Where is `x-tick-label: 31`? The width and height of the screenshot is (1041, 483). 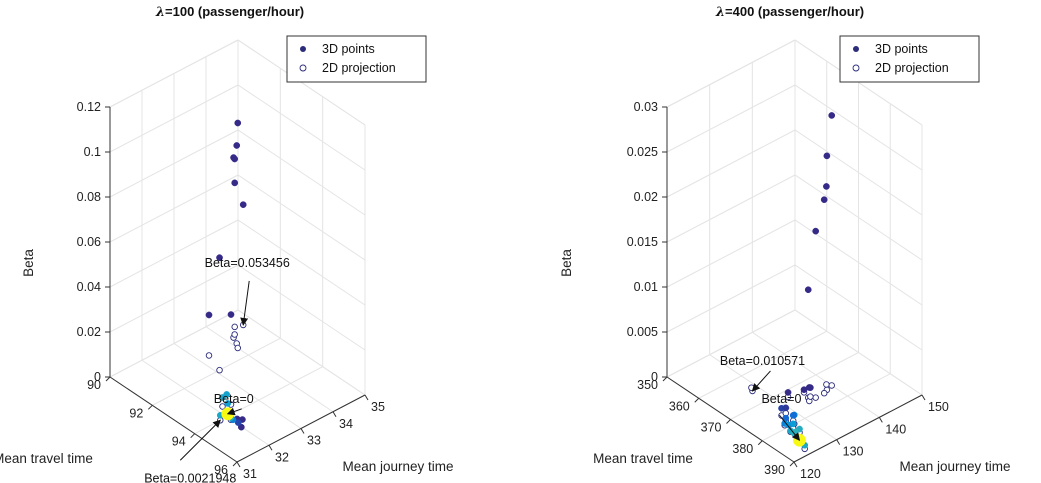
x-tick-label: 31 is located at coordinates (250, 474).